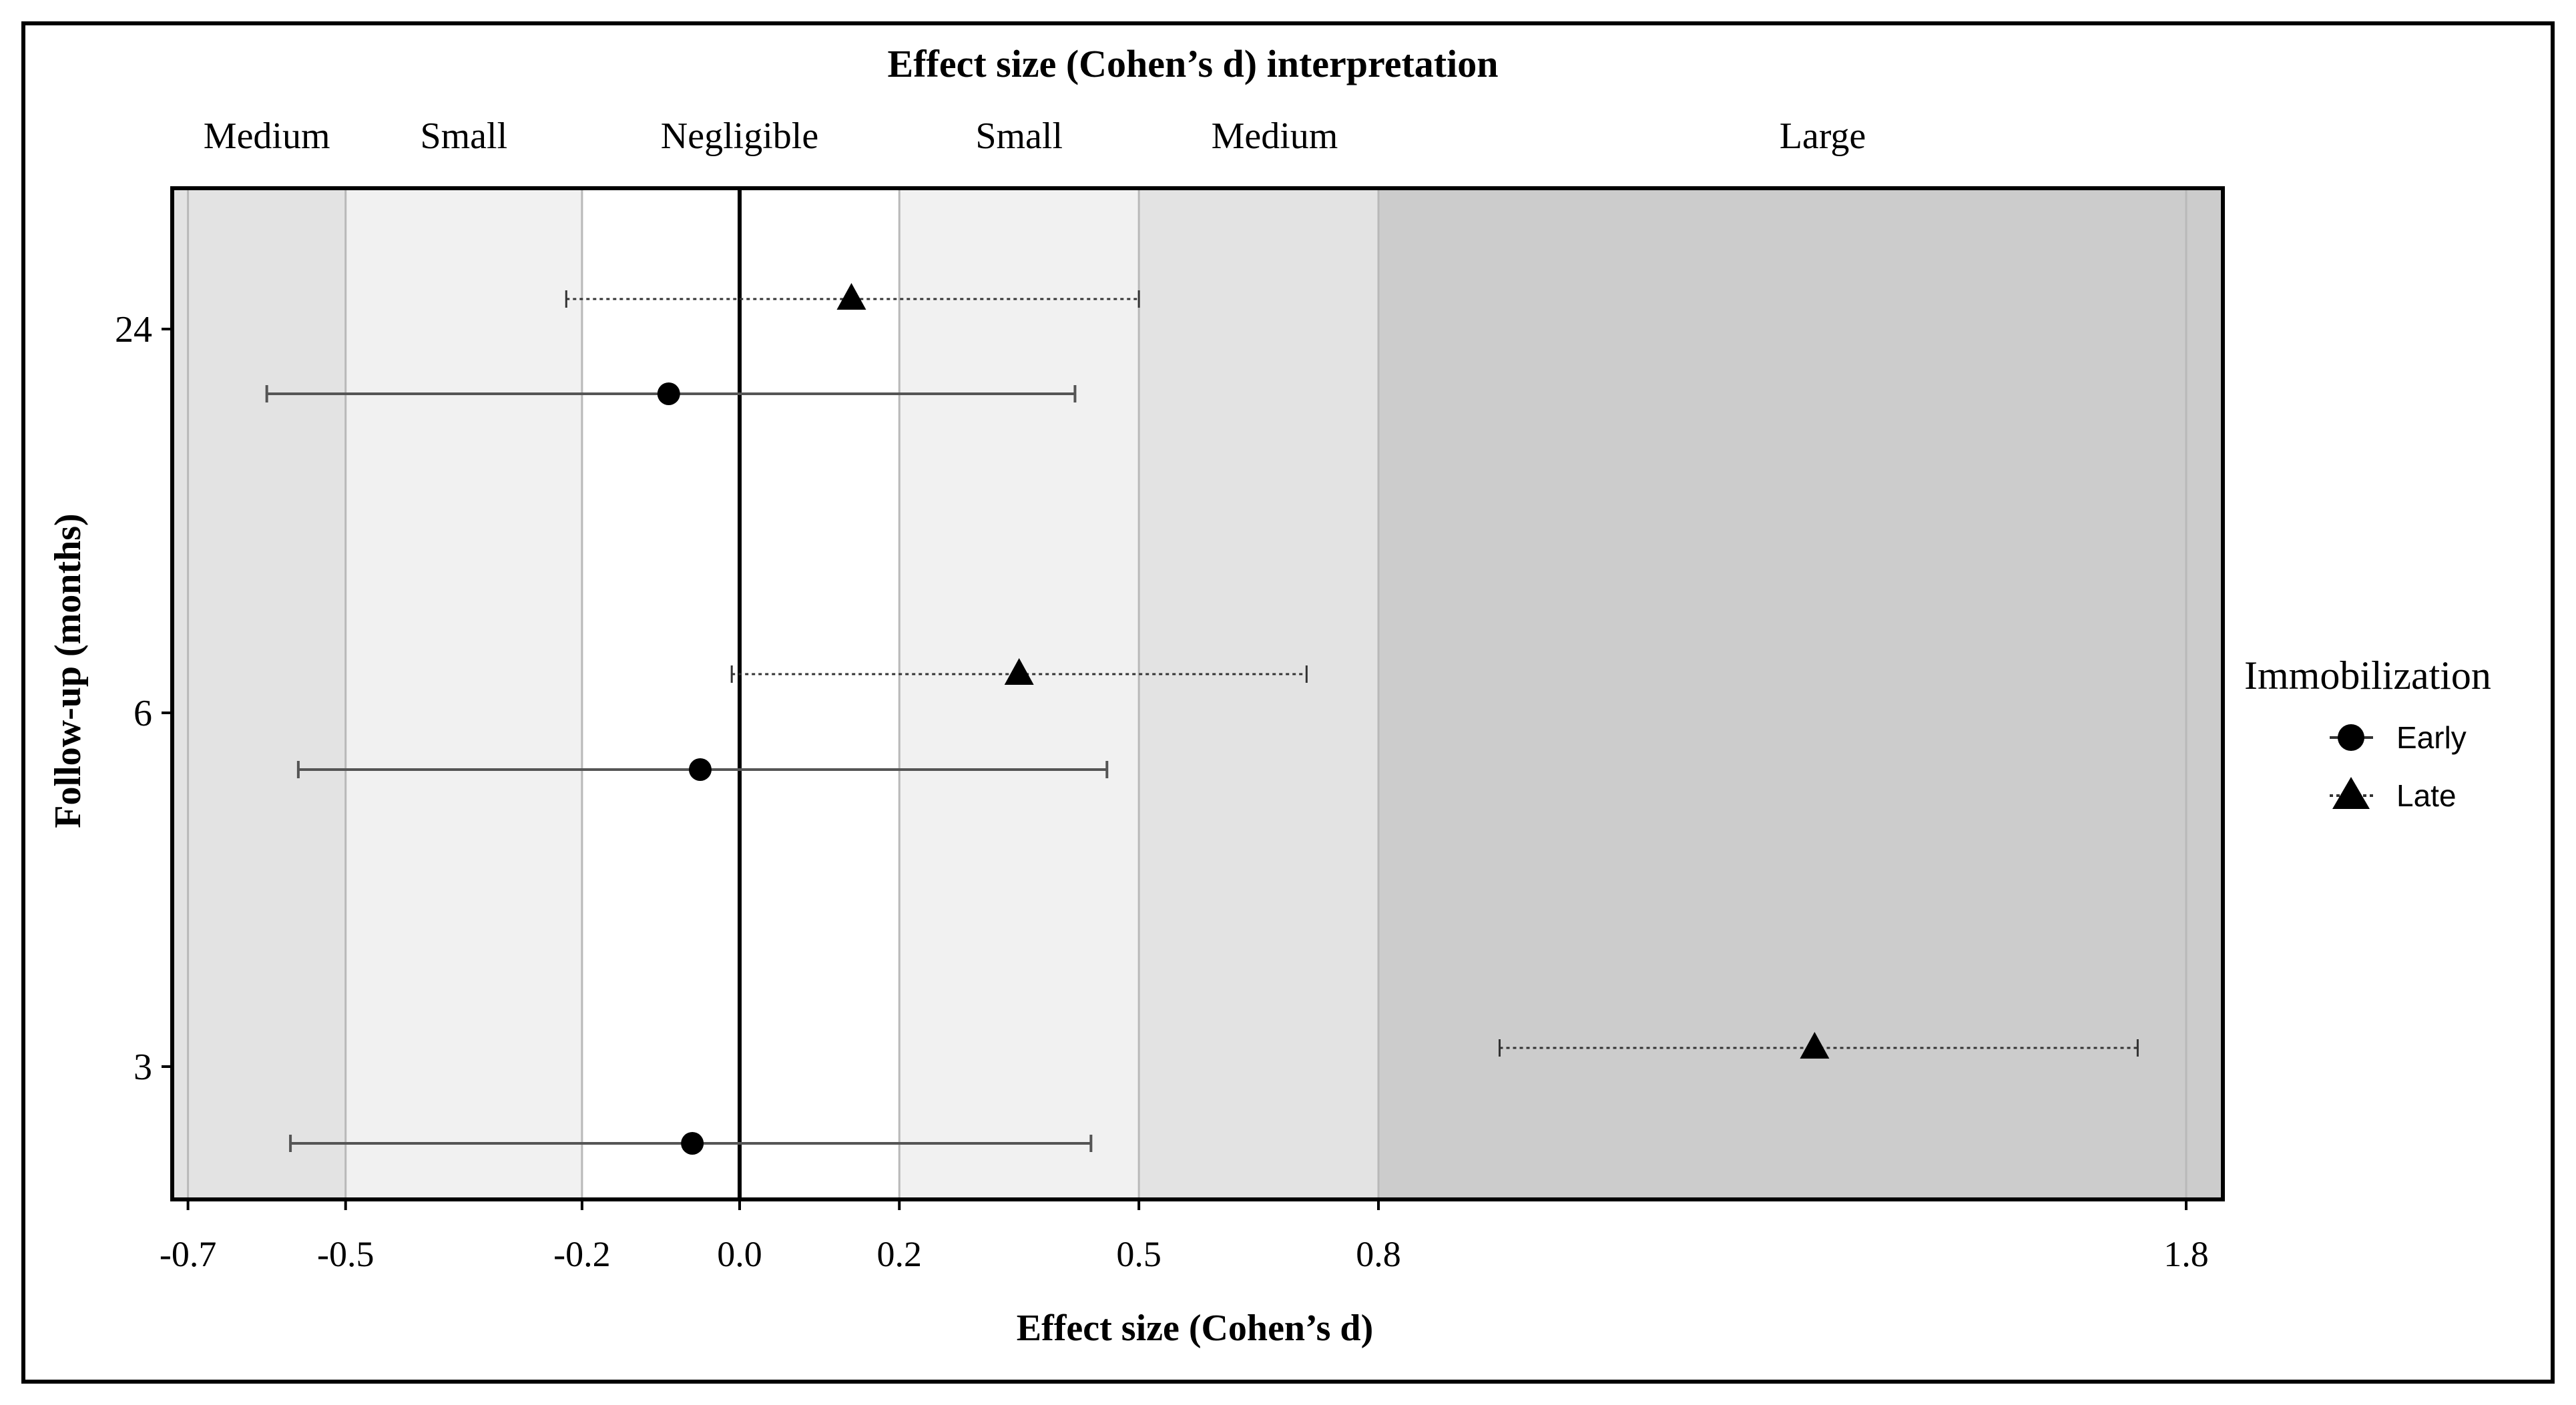  I want to click on x-tick-label-7: 1.8, so click(2186, 1254).